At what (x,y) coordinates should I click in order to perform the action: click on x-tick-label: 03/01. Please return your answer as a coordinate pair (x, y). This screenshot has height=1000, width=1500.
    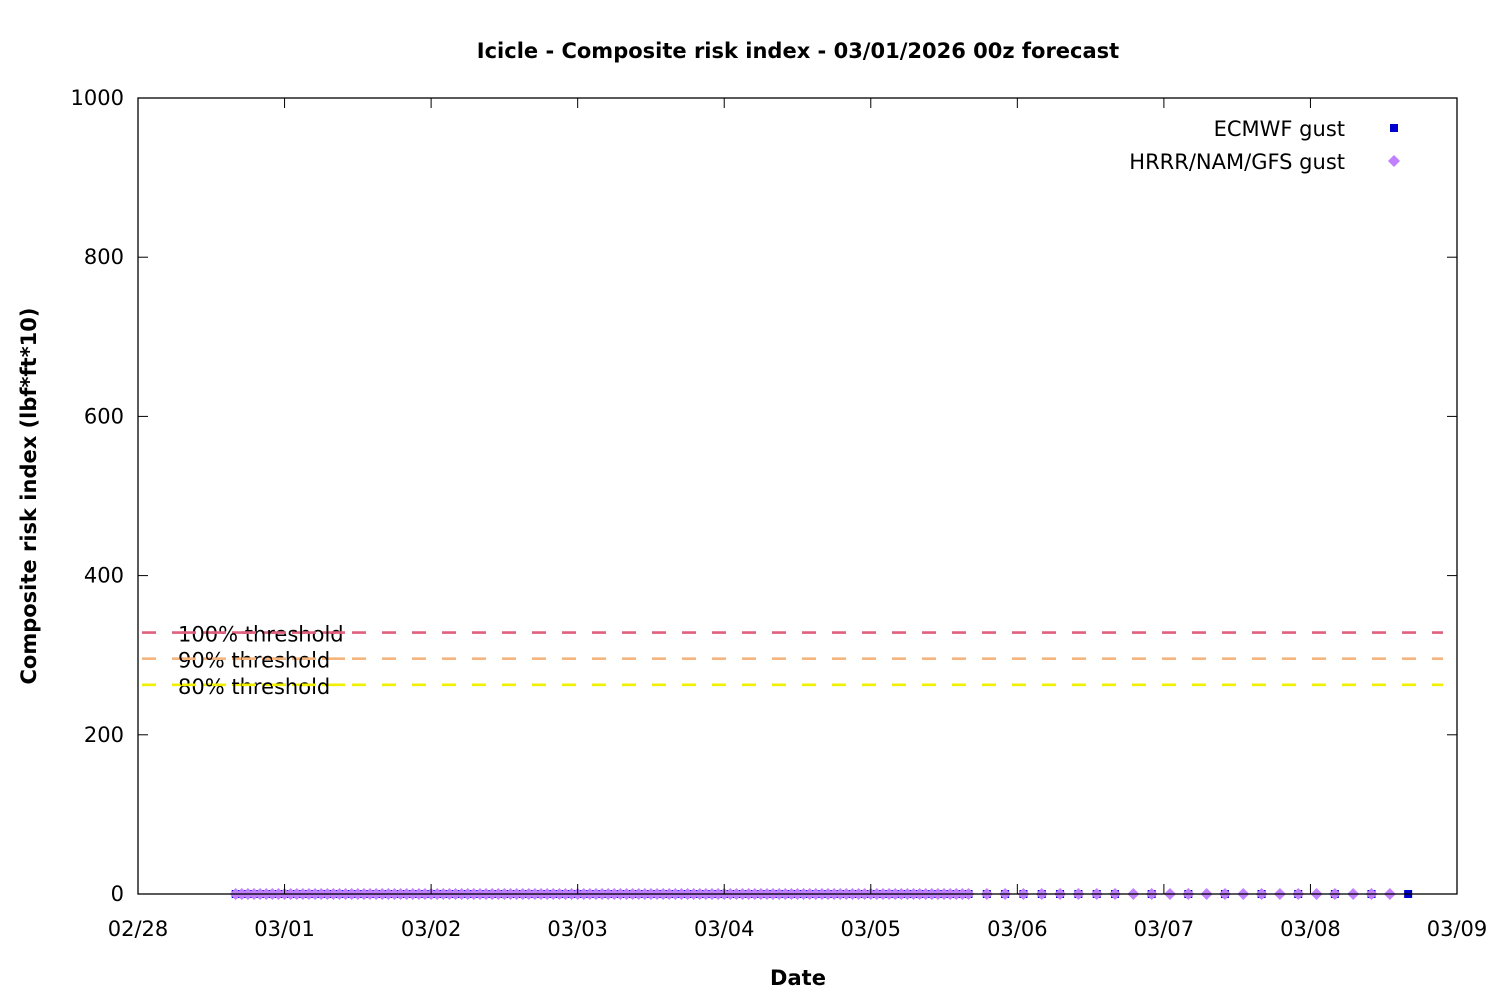
    Looking at the image, I should click on (284, 929).